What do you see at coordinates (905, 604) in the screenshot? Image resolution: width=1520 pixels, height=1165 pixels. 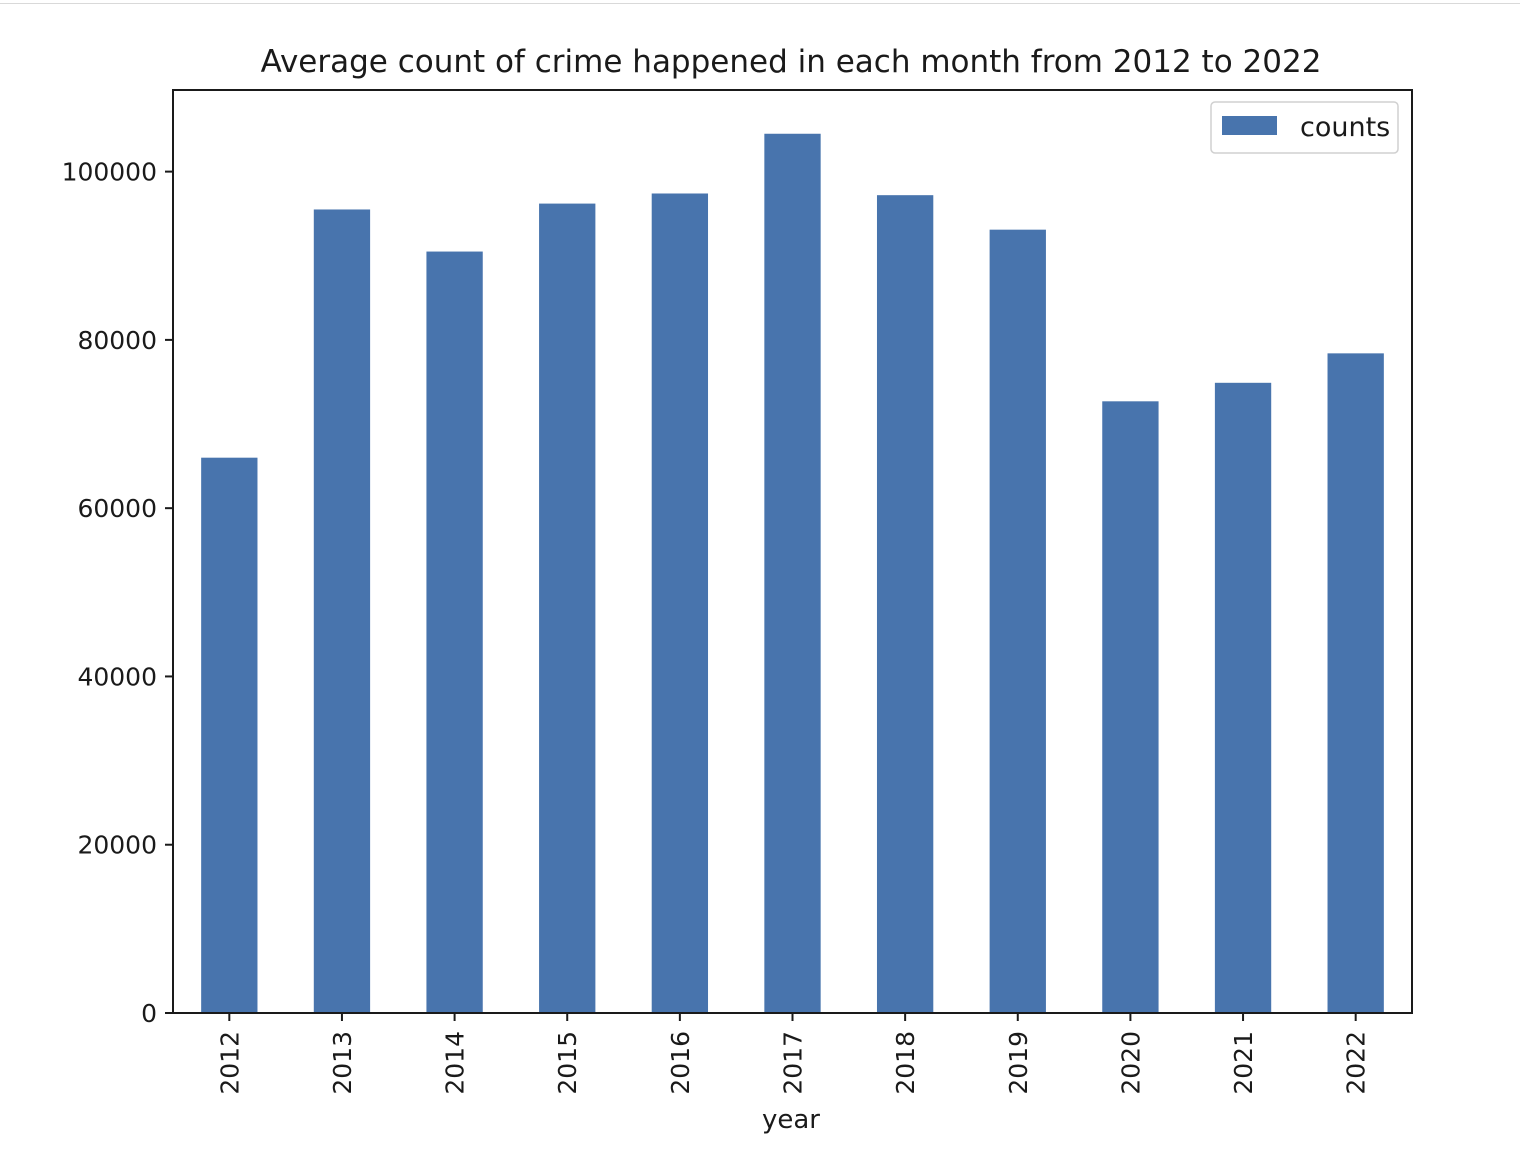 I see `bar-2018` at bounding box center [905, 604].